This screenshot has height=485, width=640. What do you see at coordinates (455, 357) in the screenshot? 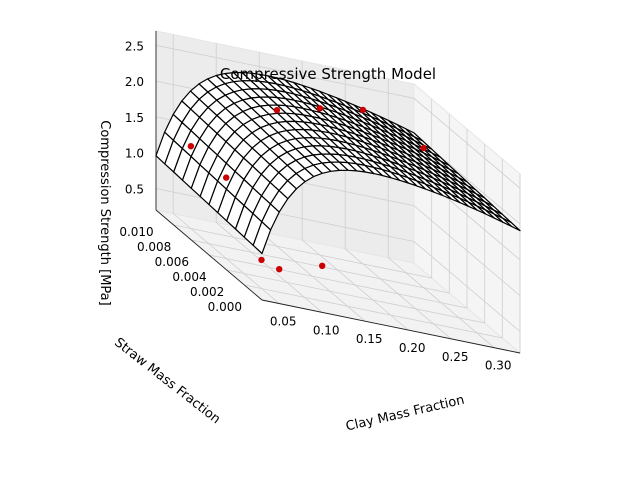
I see `x-tick-label: 0.25` at bounding box center [455, 357].